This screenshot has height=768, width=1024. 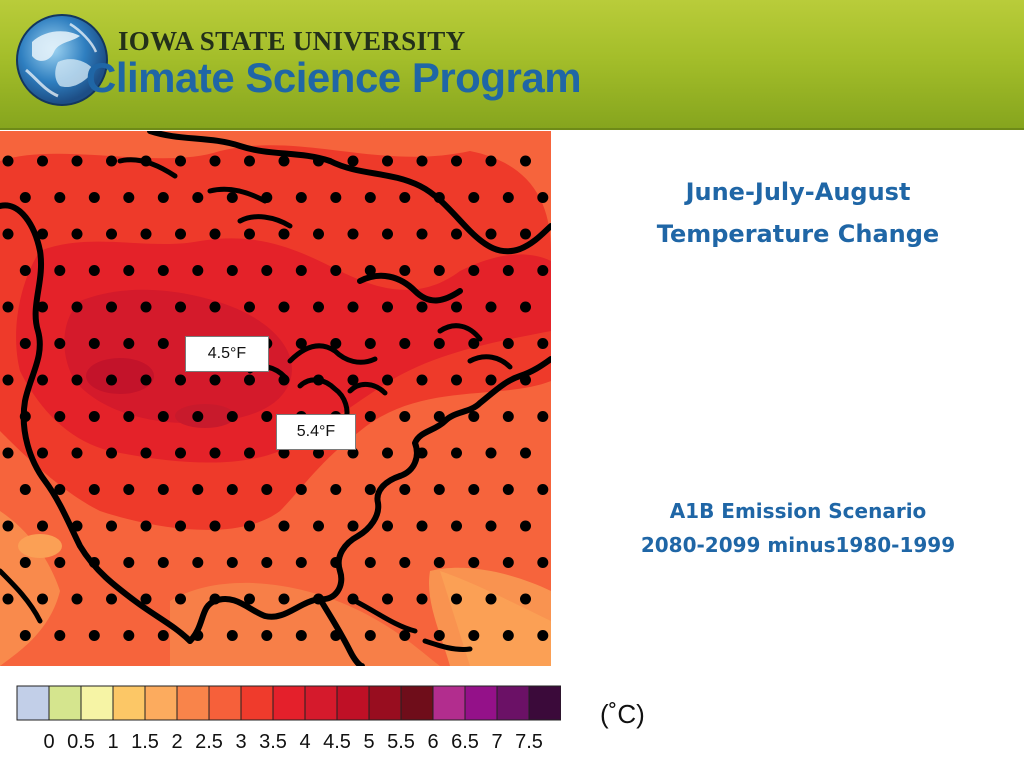 What do you see at coordinates (337, 742) in the screenshot?
I see `colorbar-tick-label: 4.5` at bounding box center [337, 742].